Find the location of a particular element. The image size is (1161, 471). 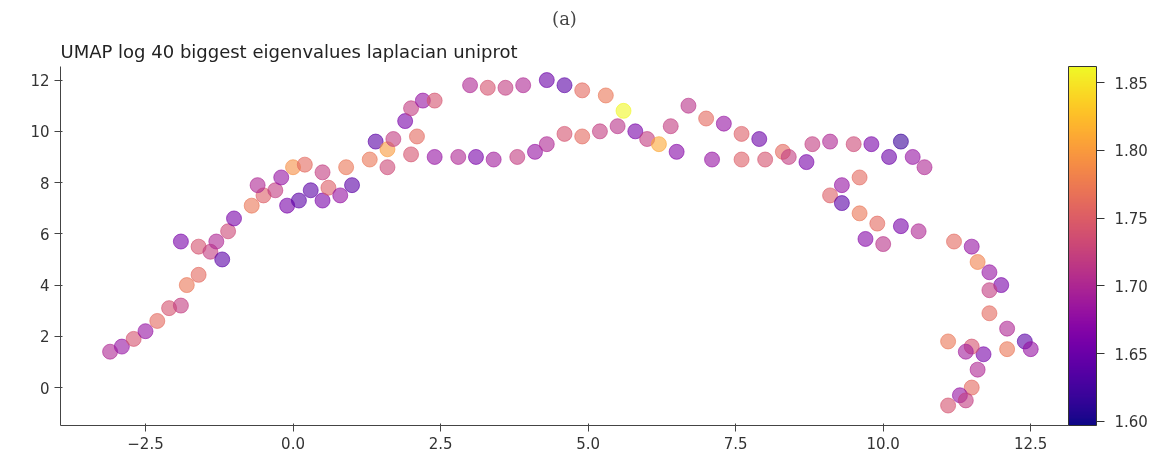

color-bar-label: 1.70 is located at coordinates (1131, 286).